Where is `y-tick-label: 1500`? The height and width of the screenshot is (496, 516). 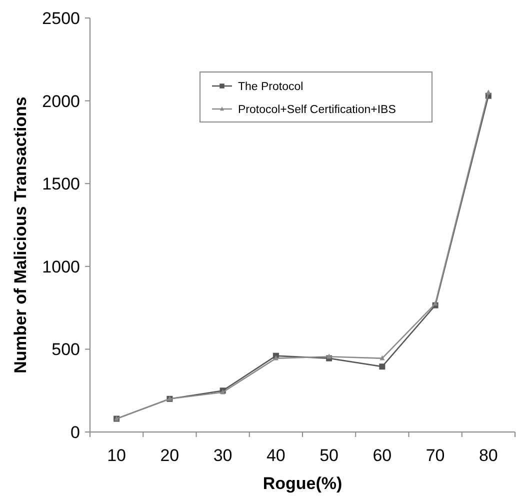 y-tick-label: 1500 is located at coordinates (61, 184).